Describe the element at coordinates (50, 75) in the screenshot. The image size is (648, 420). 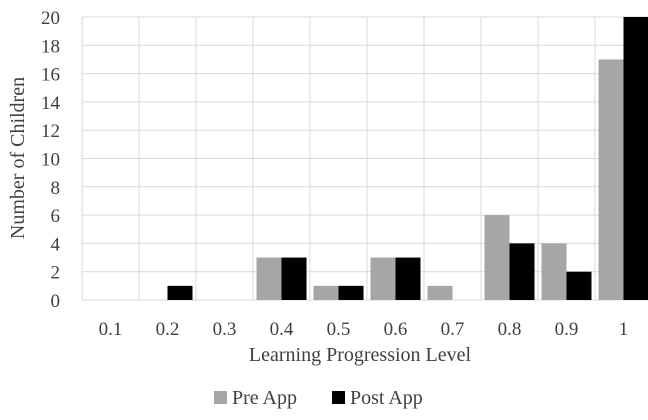
I see `y-tick-label: 16` at that location.